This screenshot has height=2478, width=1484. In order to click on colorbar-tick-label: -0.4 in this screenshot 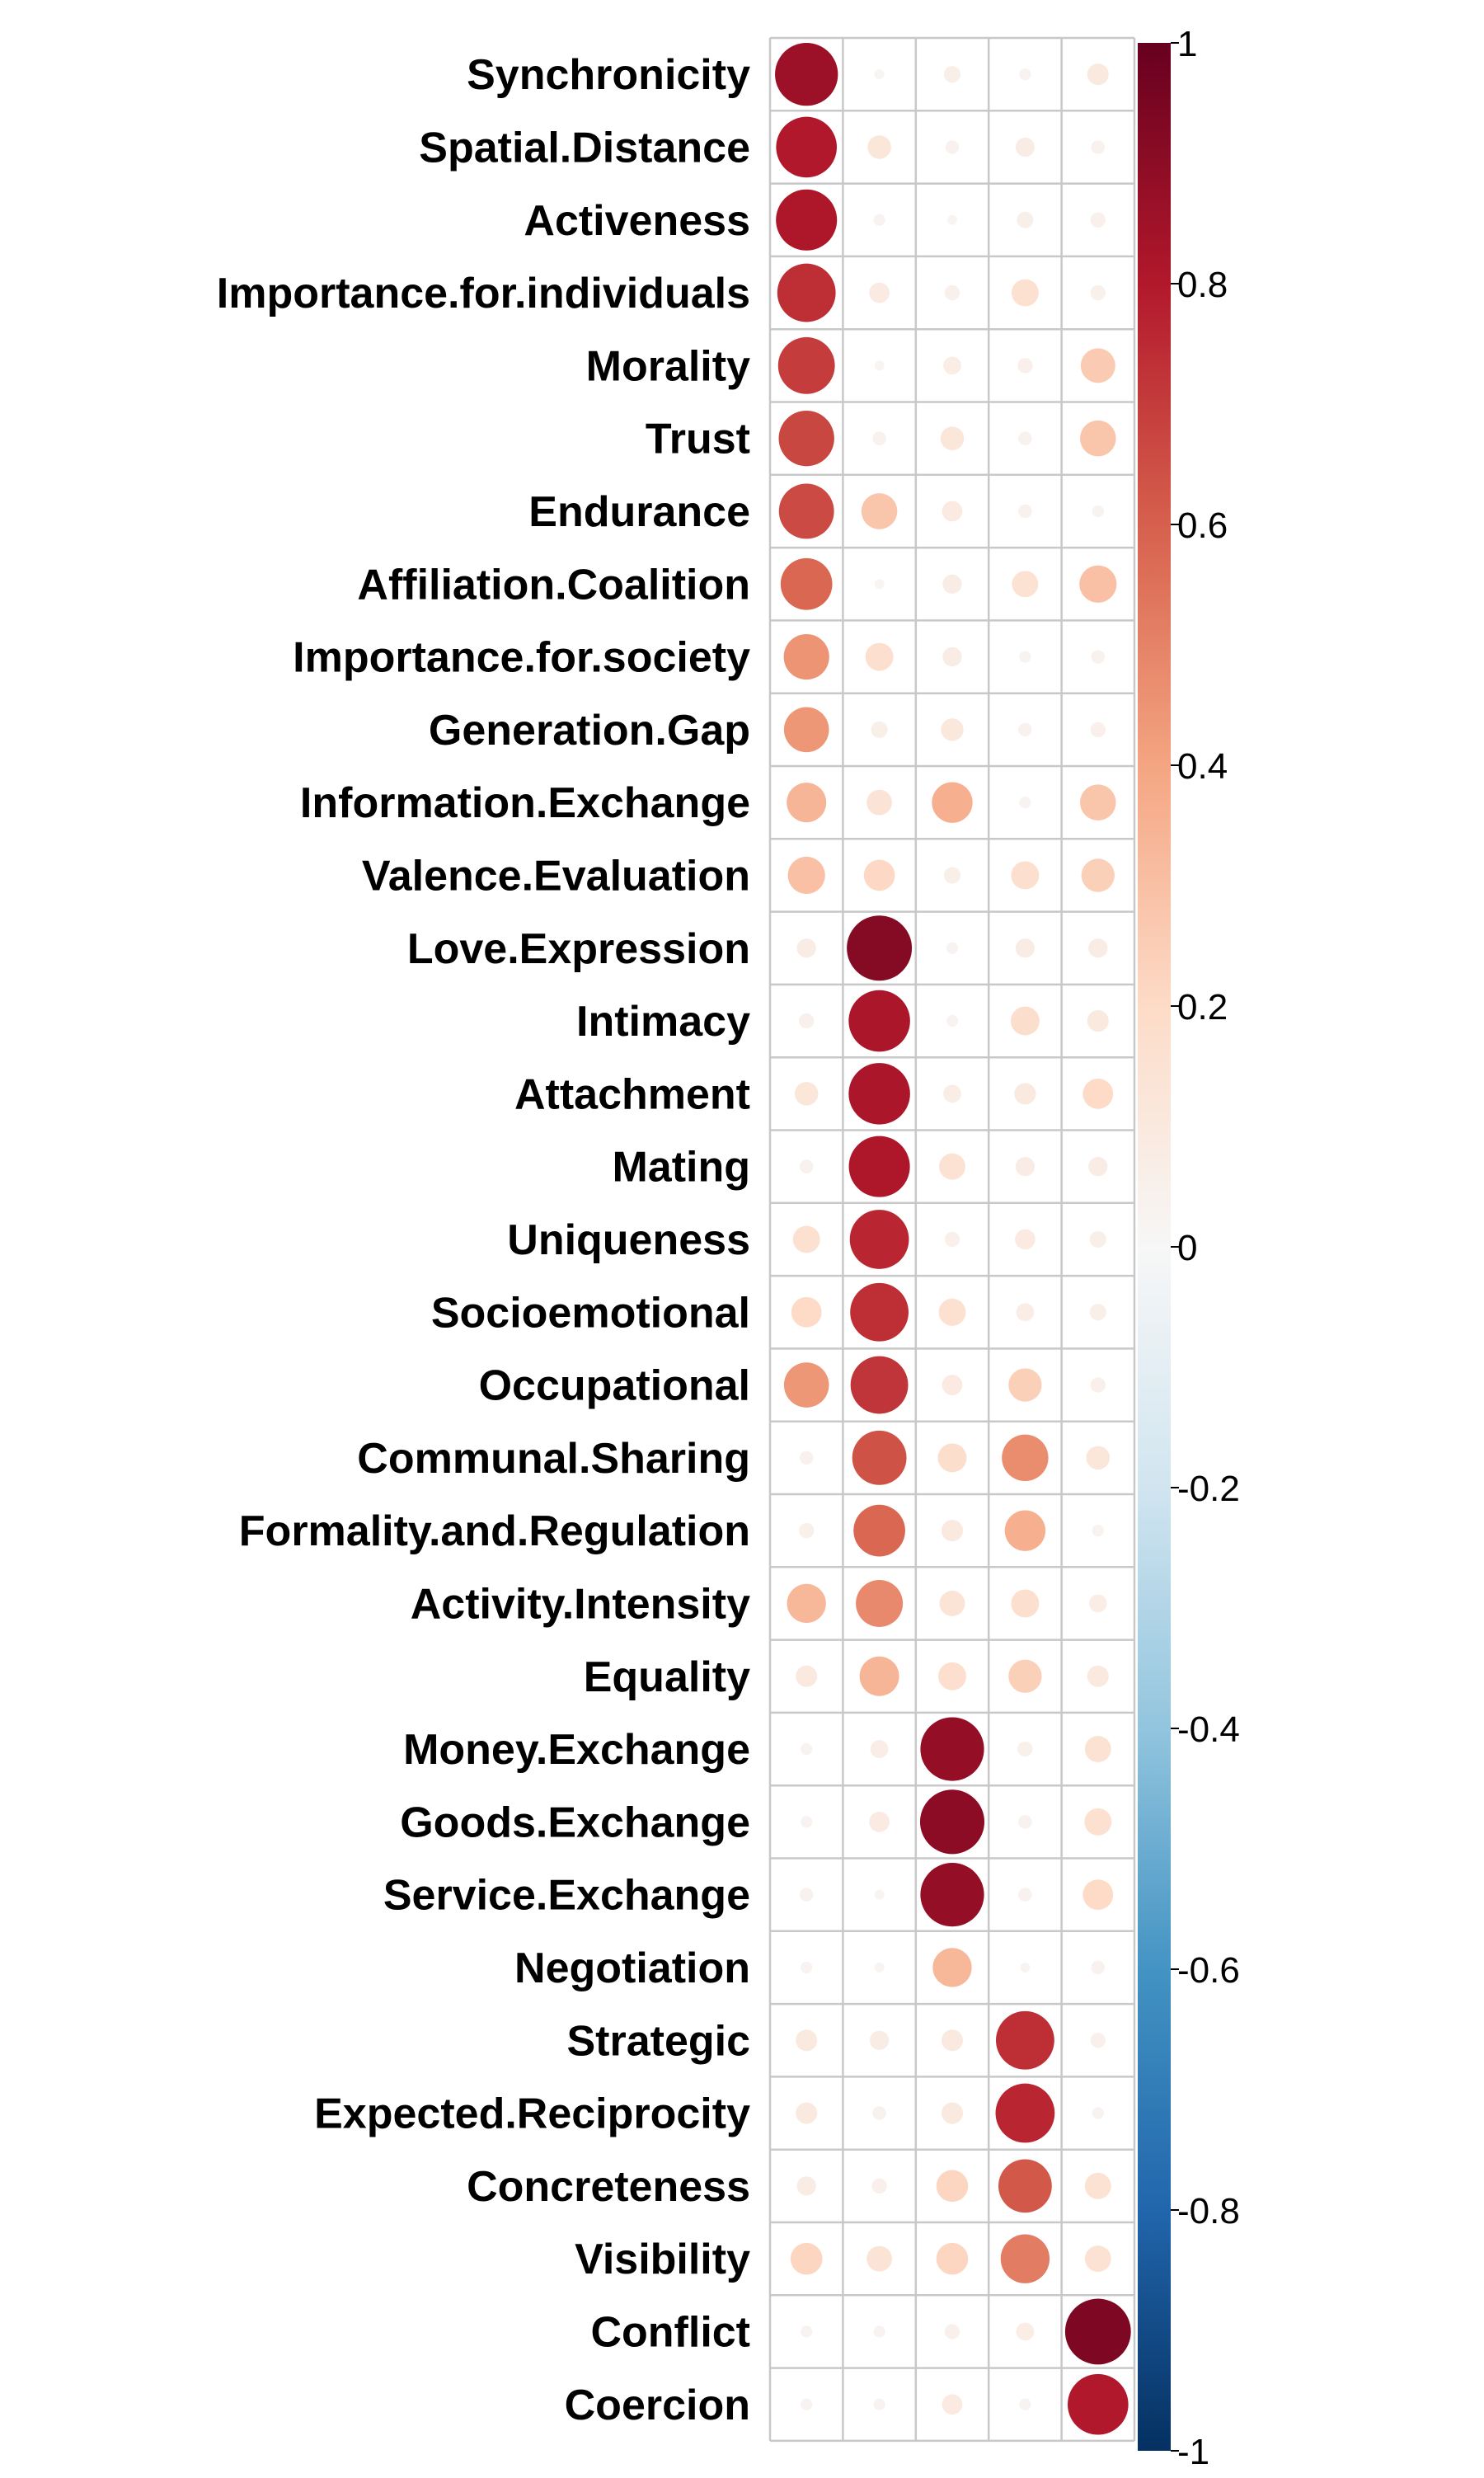, I will do `click(1208, 1730)`.